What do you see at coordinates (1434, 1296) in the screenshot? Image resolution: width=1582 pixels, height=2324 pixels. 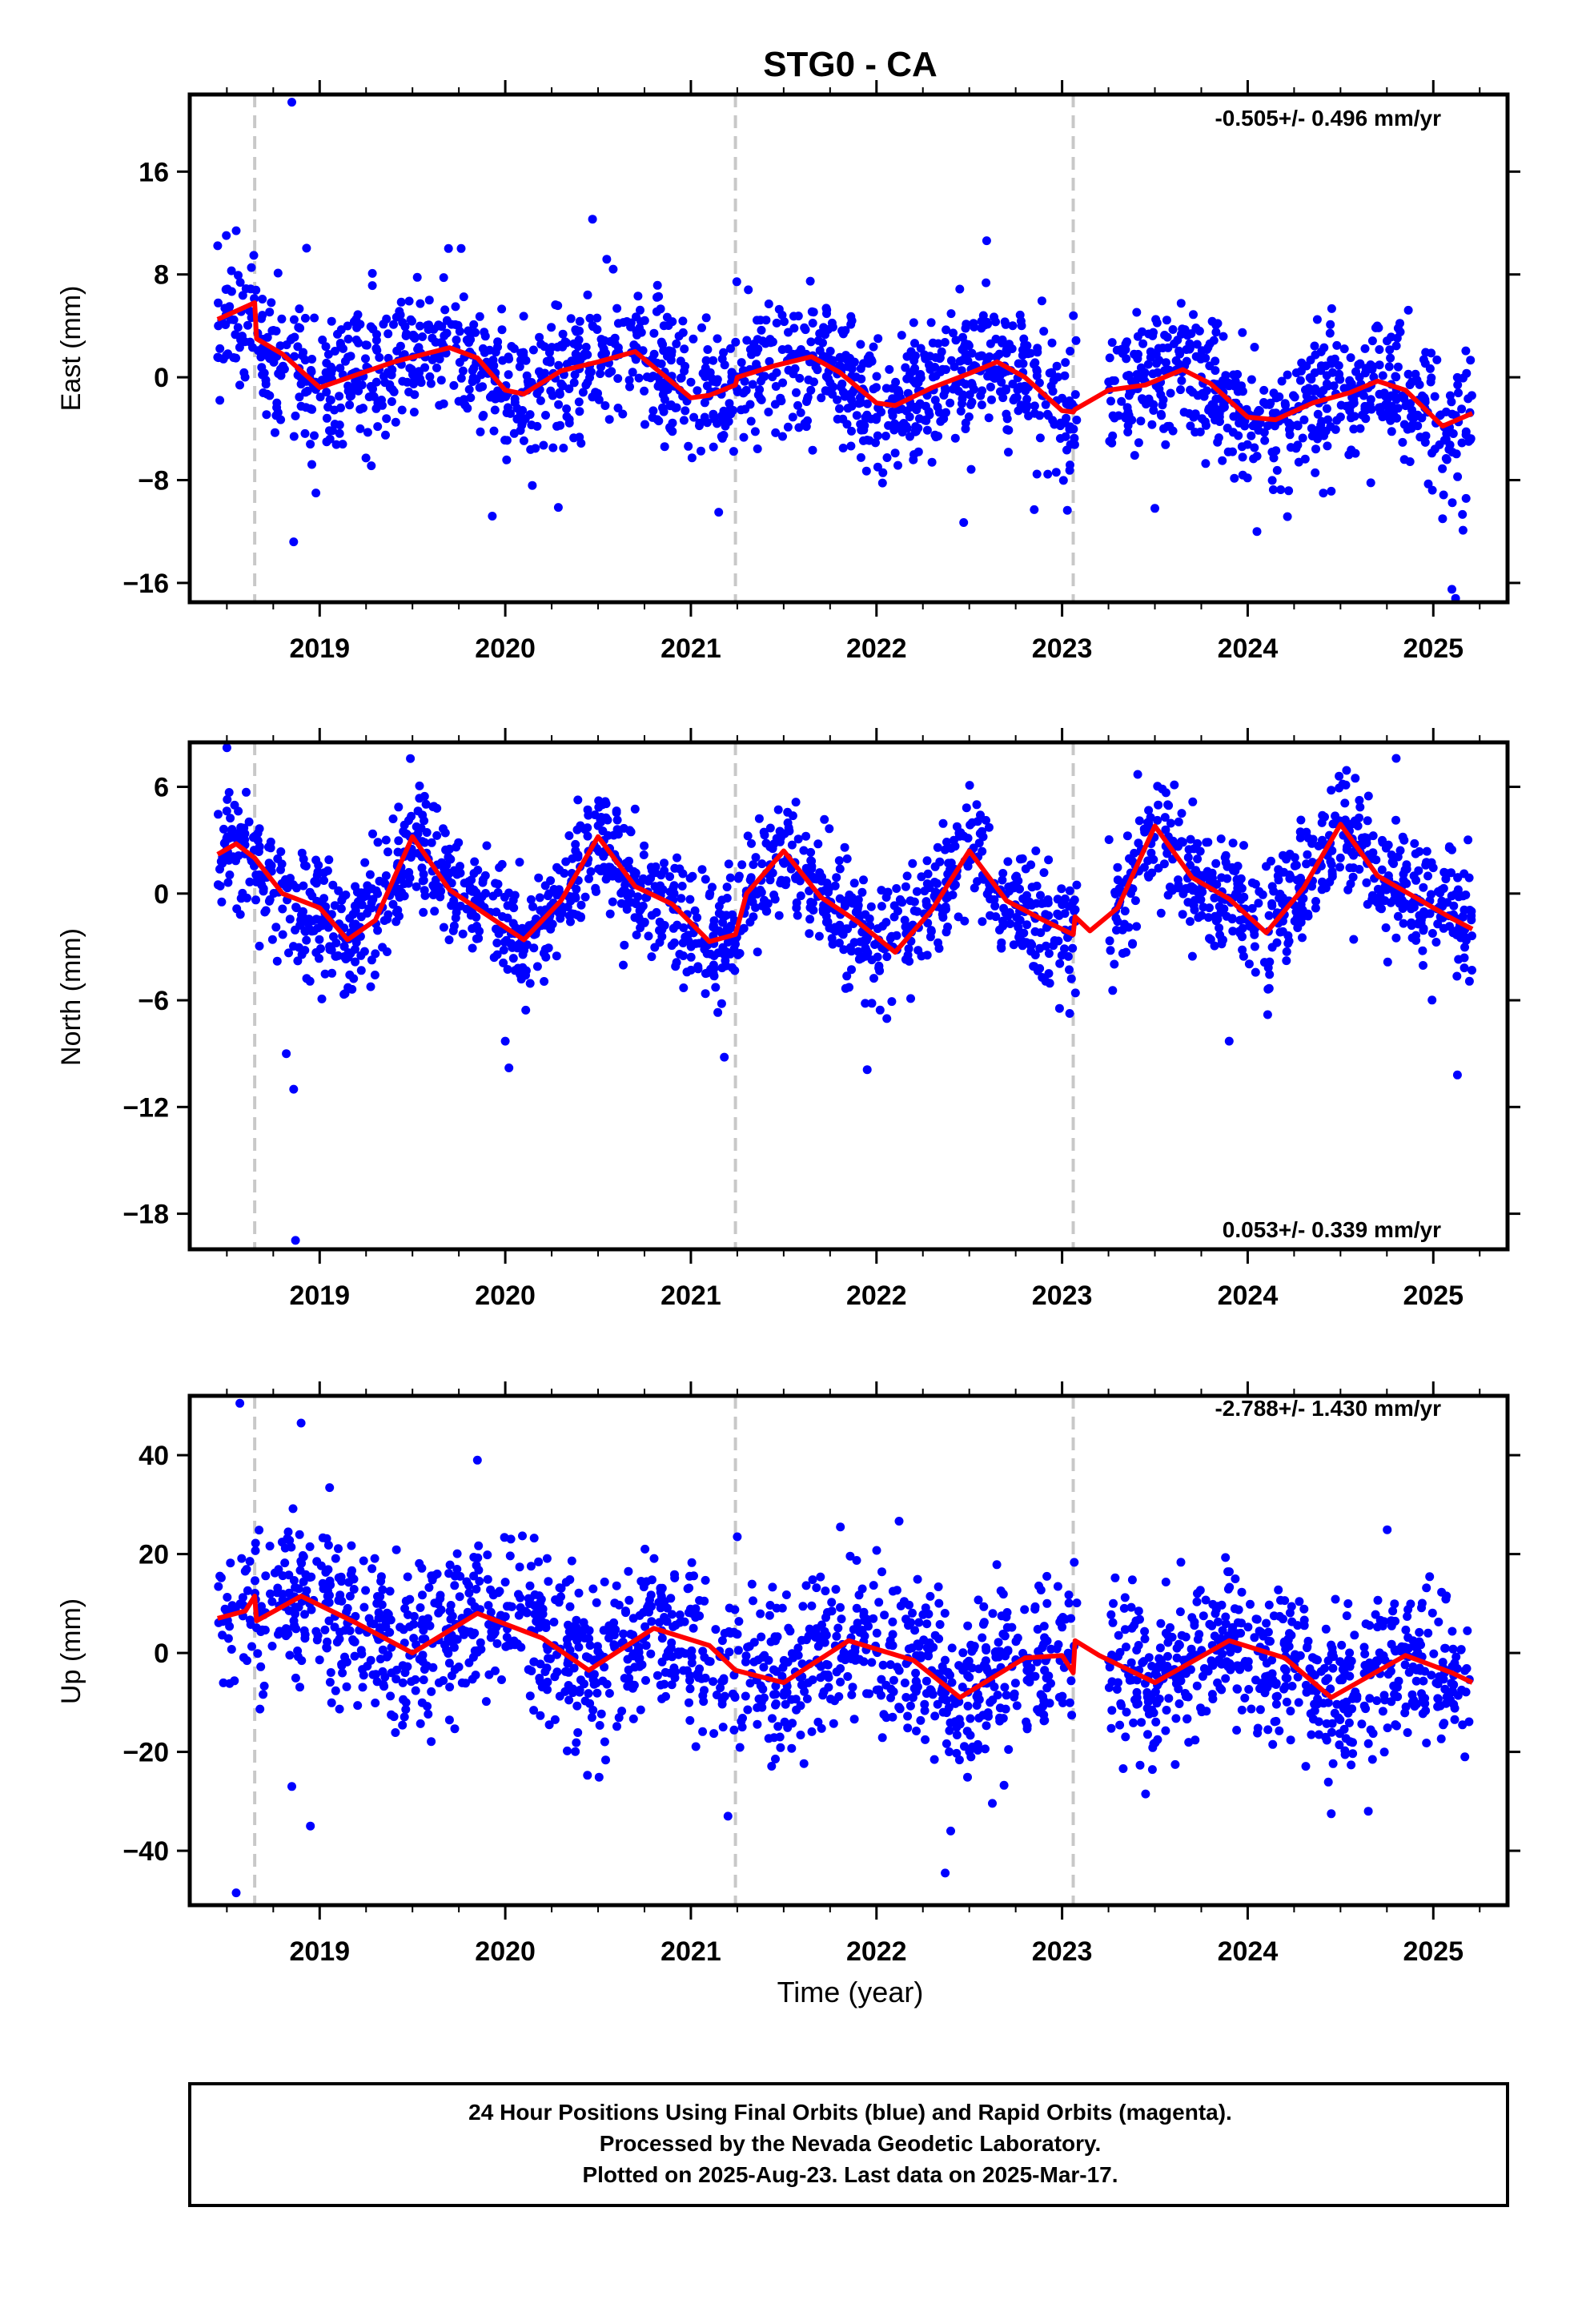 I see `x-tick-label: 2025` at bounding box center [1434, 1296].